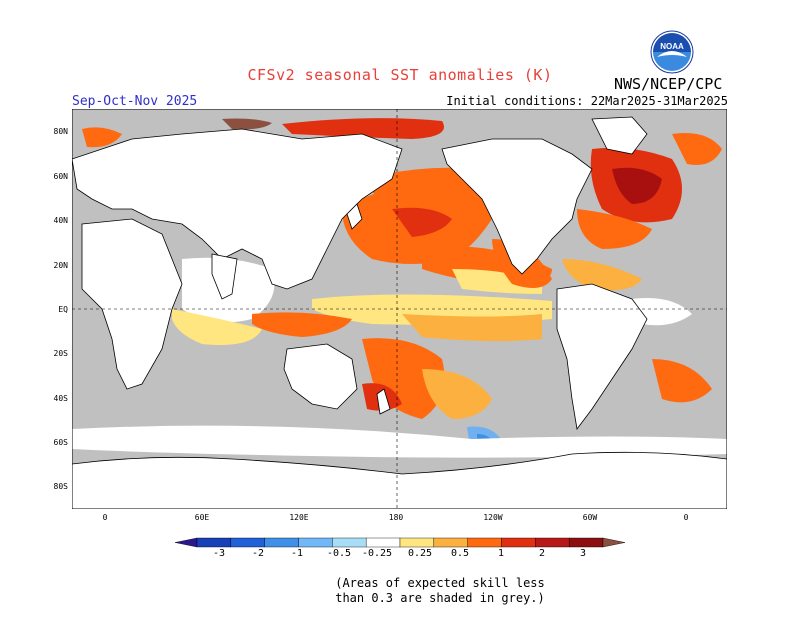 This screenshot has height=618, width=800. I want to click on colorbar-label-pos2: 2, so click(542, 553).